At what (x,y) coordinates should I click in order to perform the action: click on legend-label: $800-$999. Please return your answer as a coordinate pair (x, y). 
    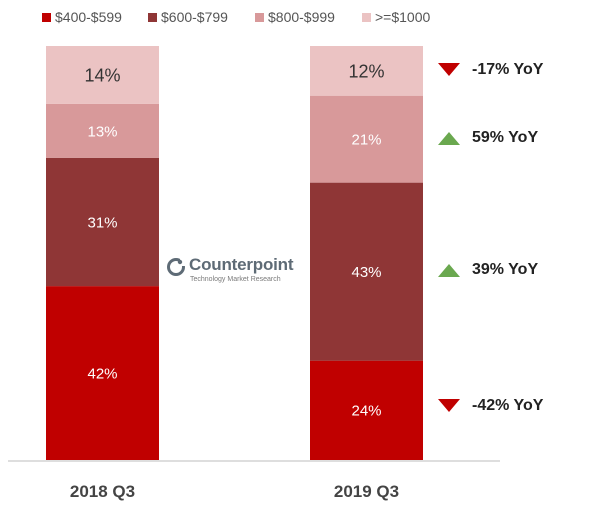
    Looking at the image, I should click on (301, 17).